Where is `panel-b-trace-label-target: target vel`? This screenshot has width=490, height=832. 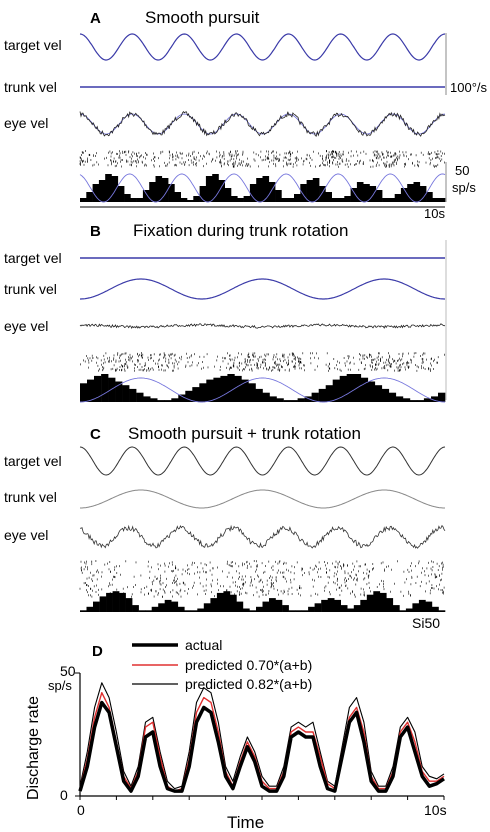
panel-b-trace-label-target: target vel is located at coordinates (33, 258).